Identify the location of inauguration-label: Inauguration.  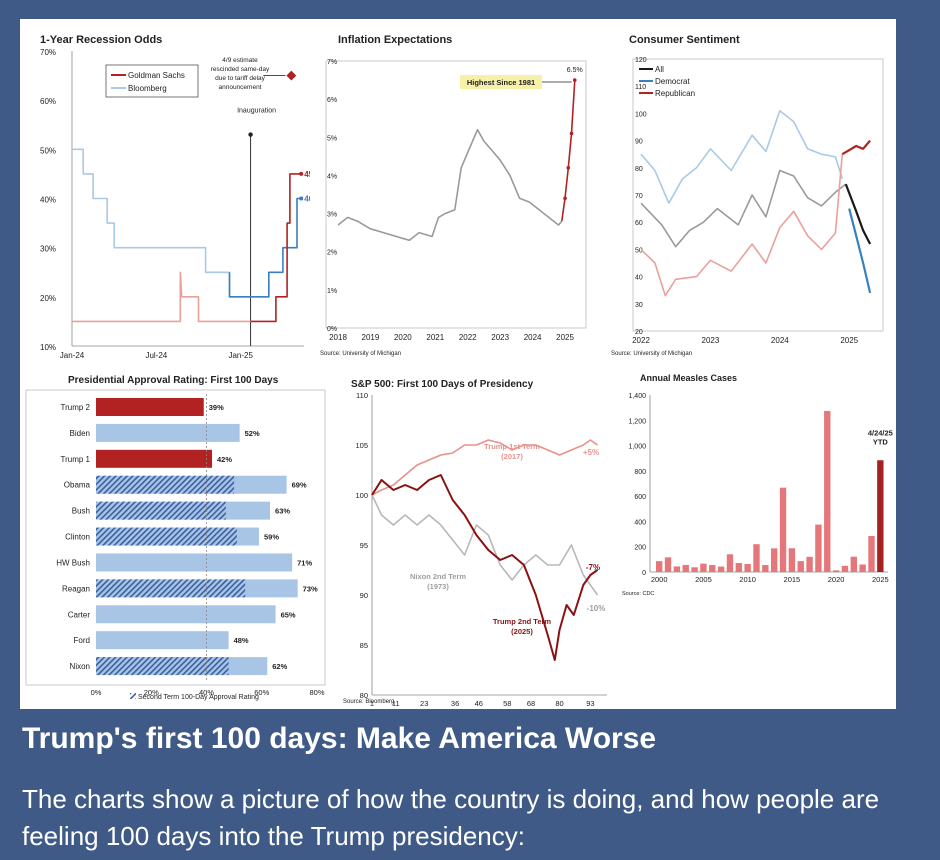
(256, 110).